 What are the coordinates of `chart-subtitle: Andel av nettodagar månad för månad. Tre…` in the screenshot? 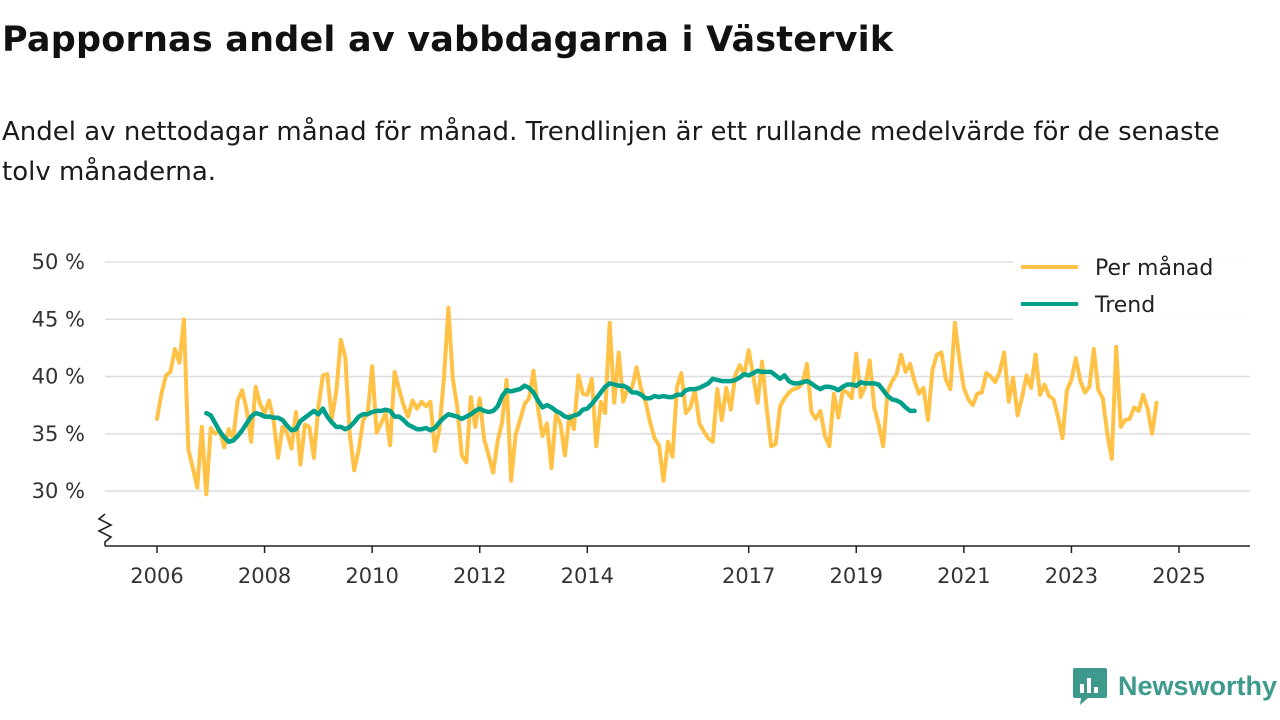 It's located at (611, 152).